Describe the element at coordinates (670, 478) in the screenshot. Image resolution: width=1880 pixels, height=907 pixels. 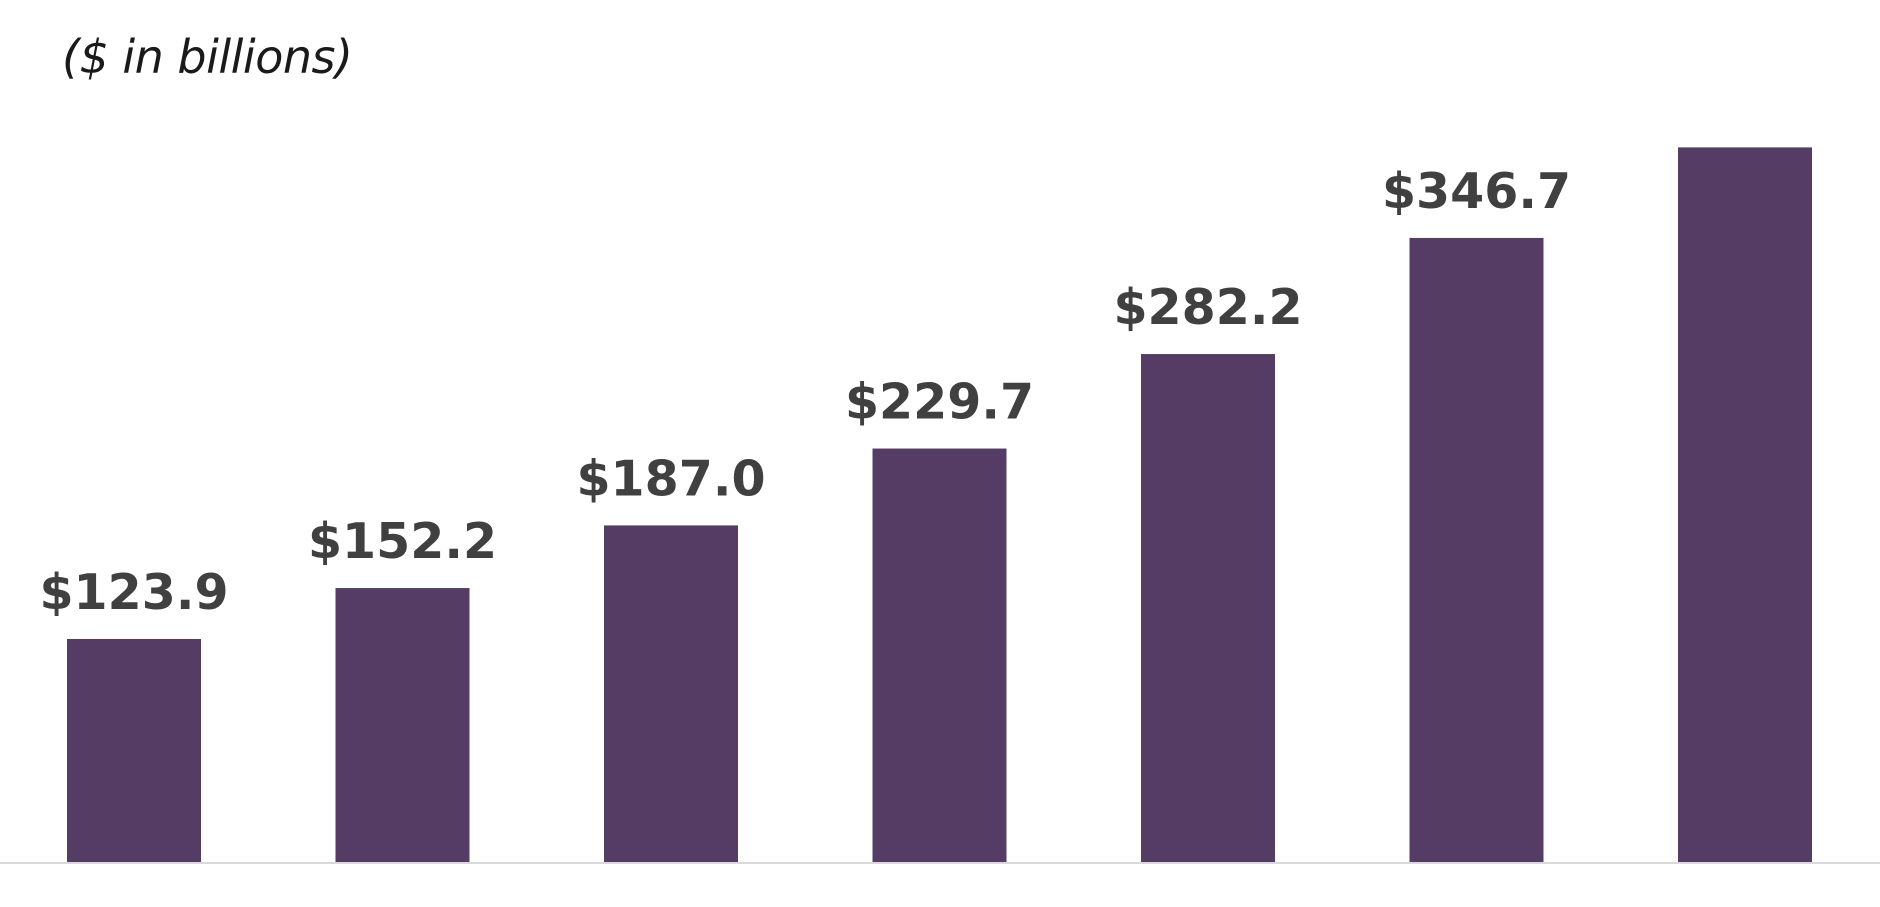
I see `bar-value-label-3: $187.0` at that location.